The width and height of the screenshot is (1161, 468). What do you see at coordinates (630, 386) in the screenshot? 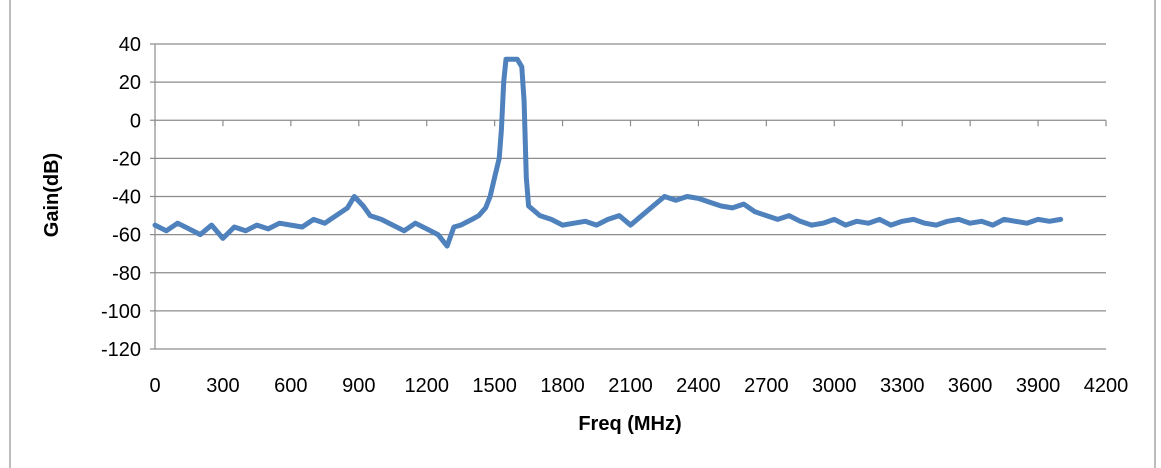
I see `x-tick-label: 2100` at bounding box center [630, 386].